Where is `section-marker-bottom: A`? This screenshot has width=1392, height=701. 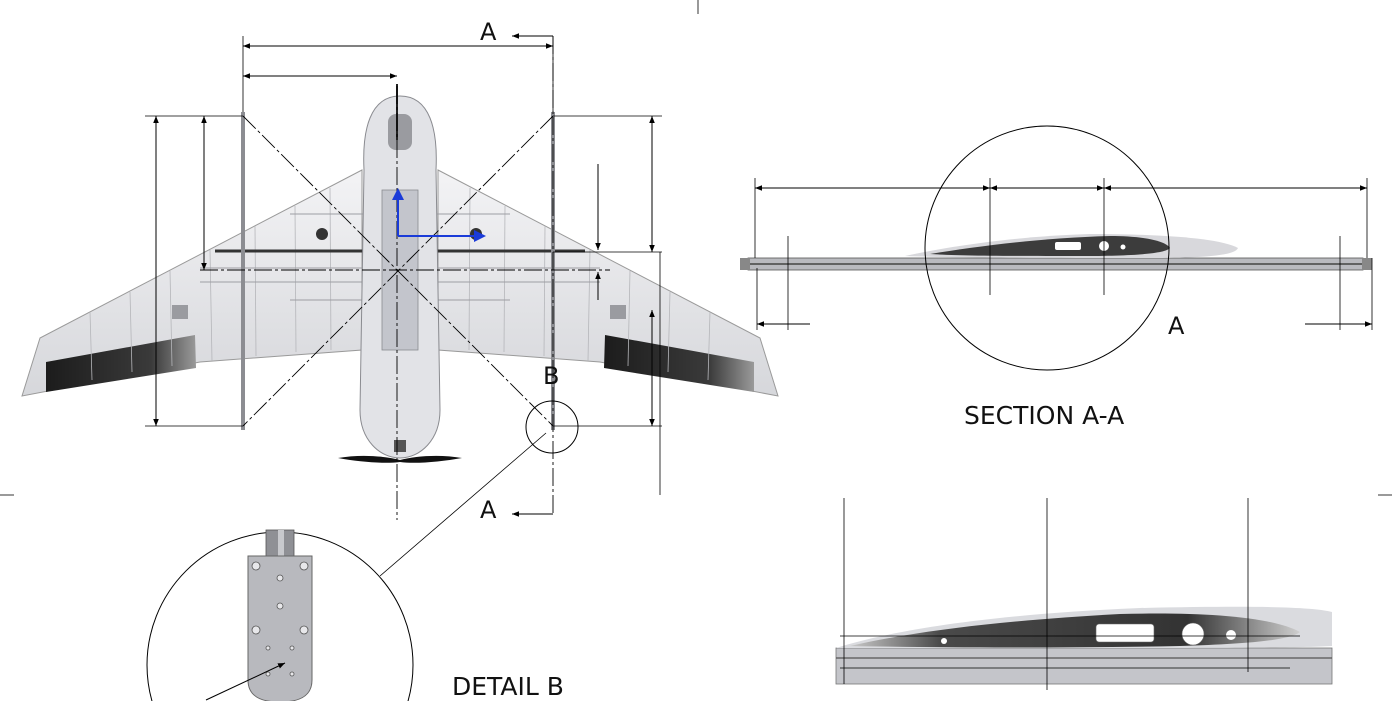 section-marker-bottom: A is located at coordinates (488, 510).